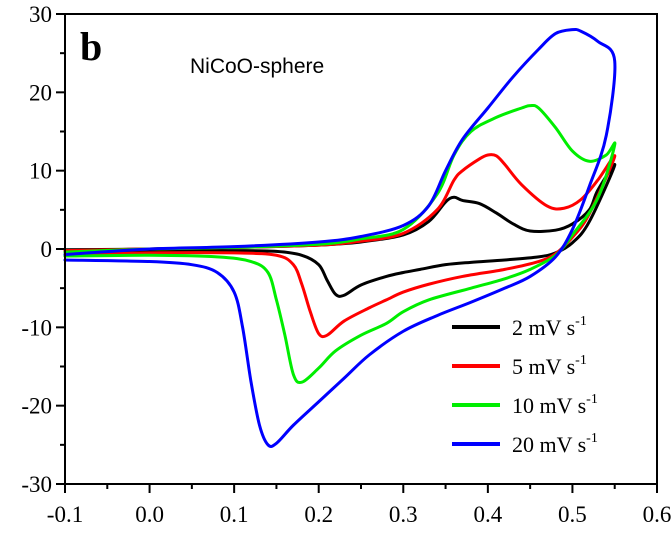 This screenshot has width=672, height=537. I want to click on legend: 2 mV s-1 5 mV s-1 10 mV s-1 20 mV s-1, so click(525, 385).